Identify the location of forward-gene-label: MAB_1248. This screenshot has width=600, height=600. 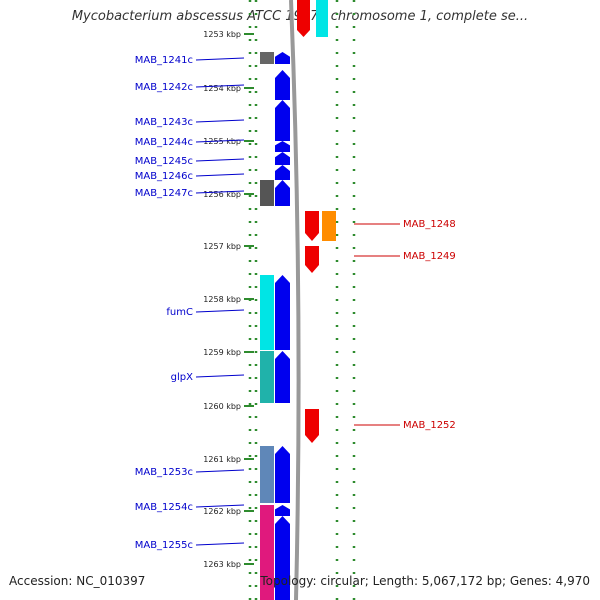
(429, 224).